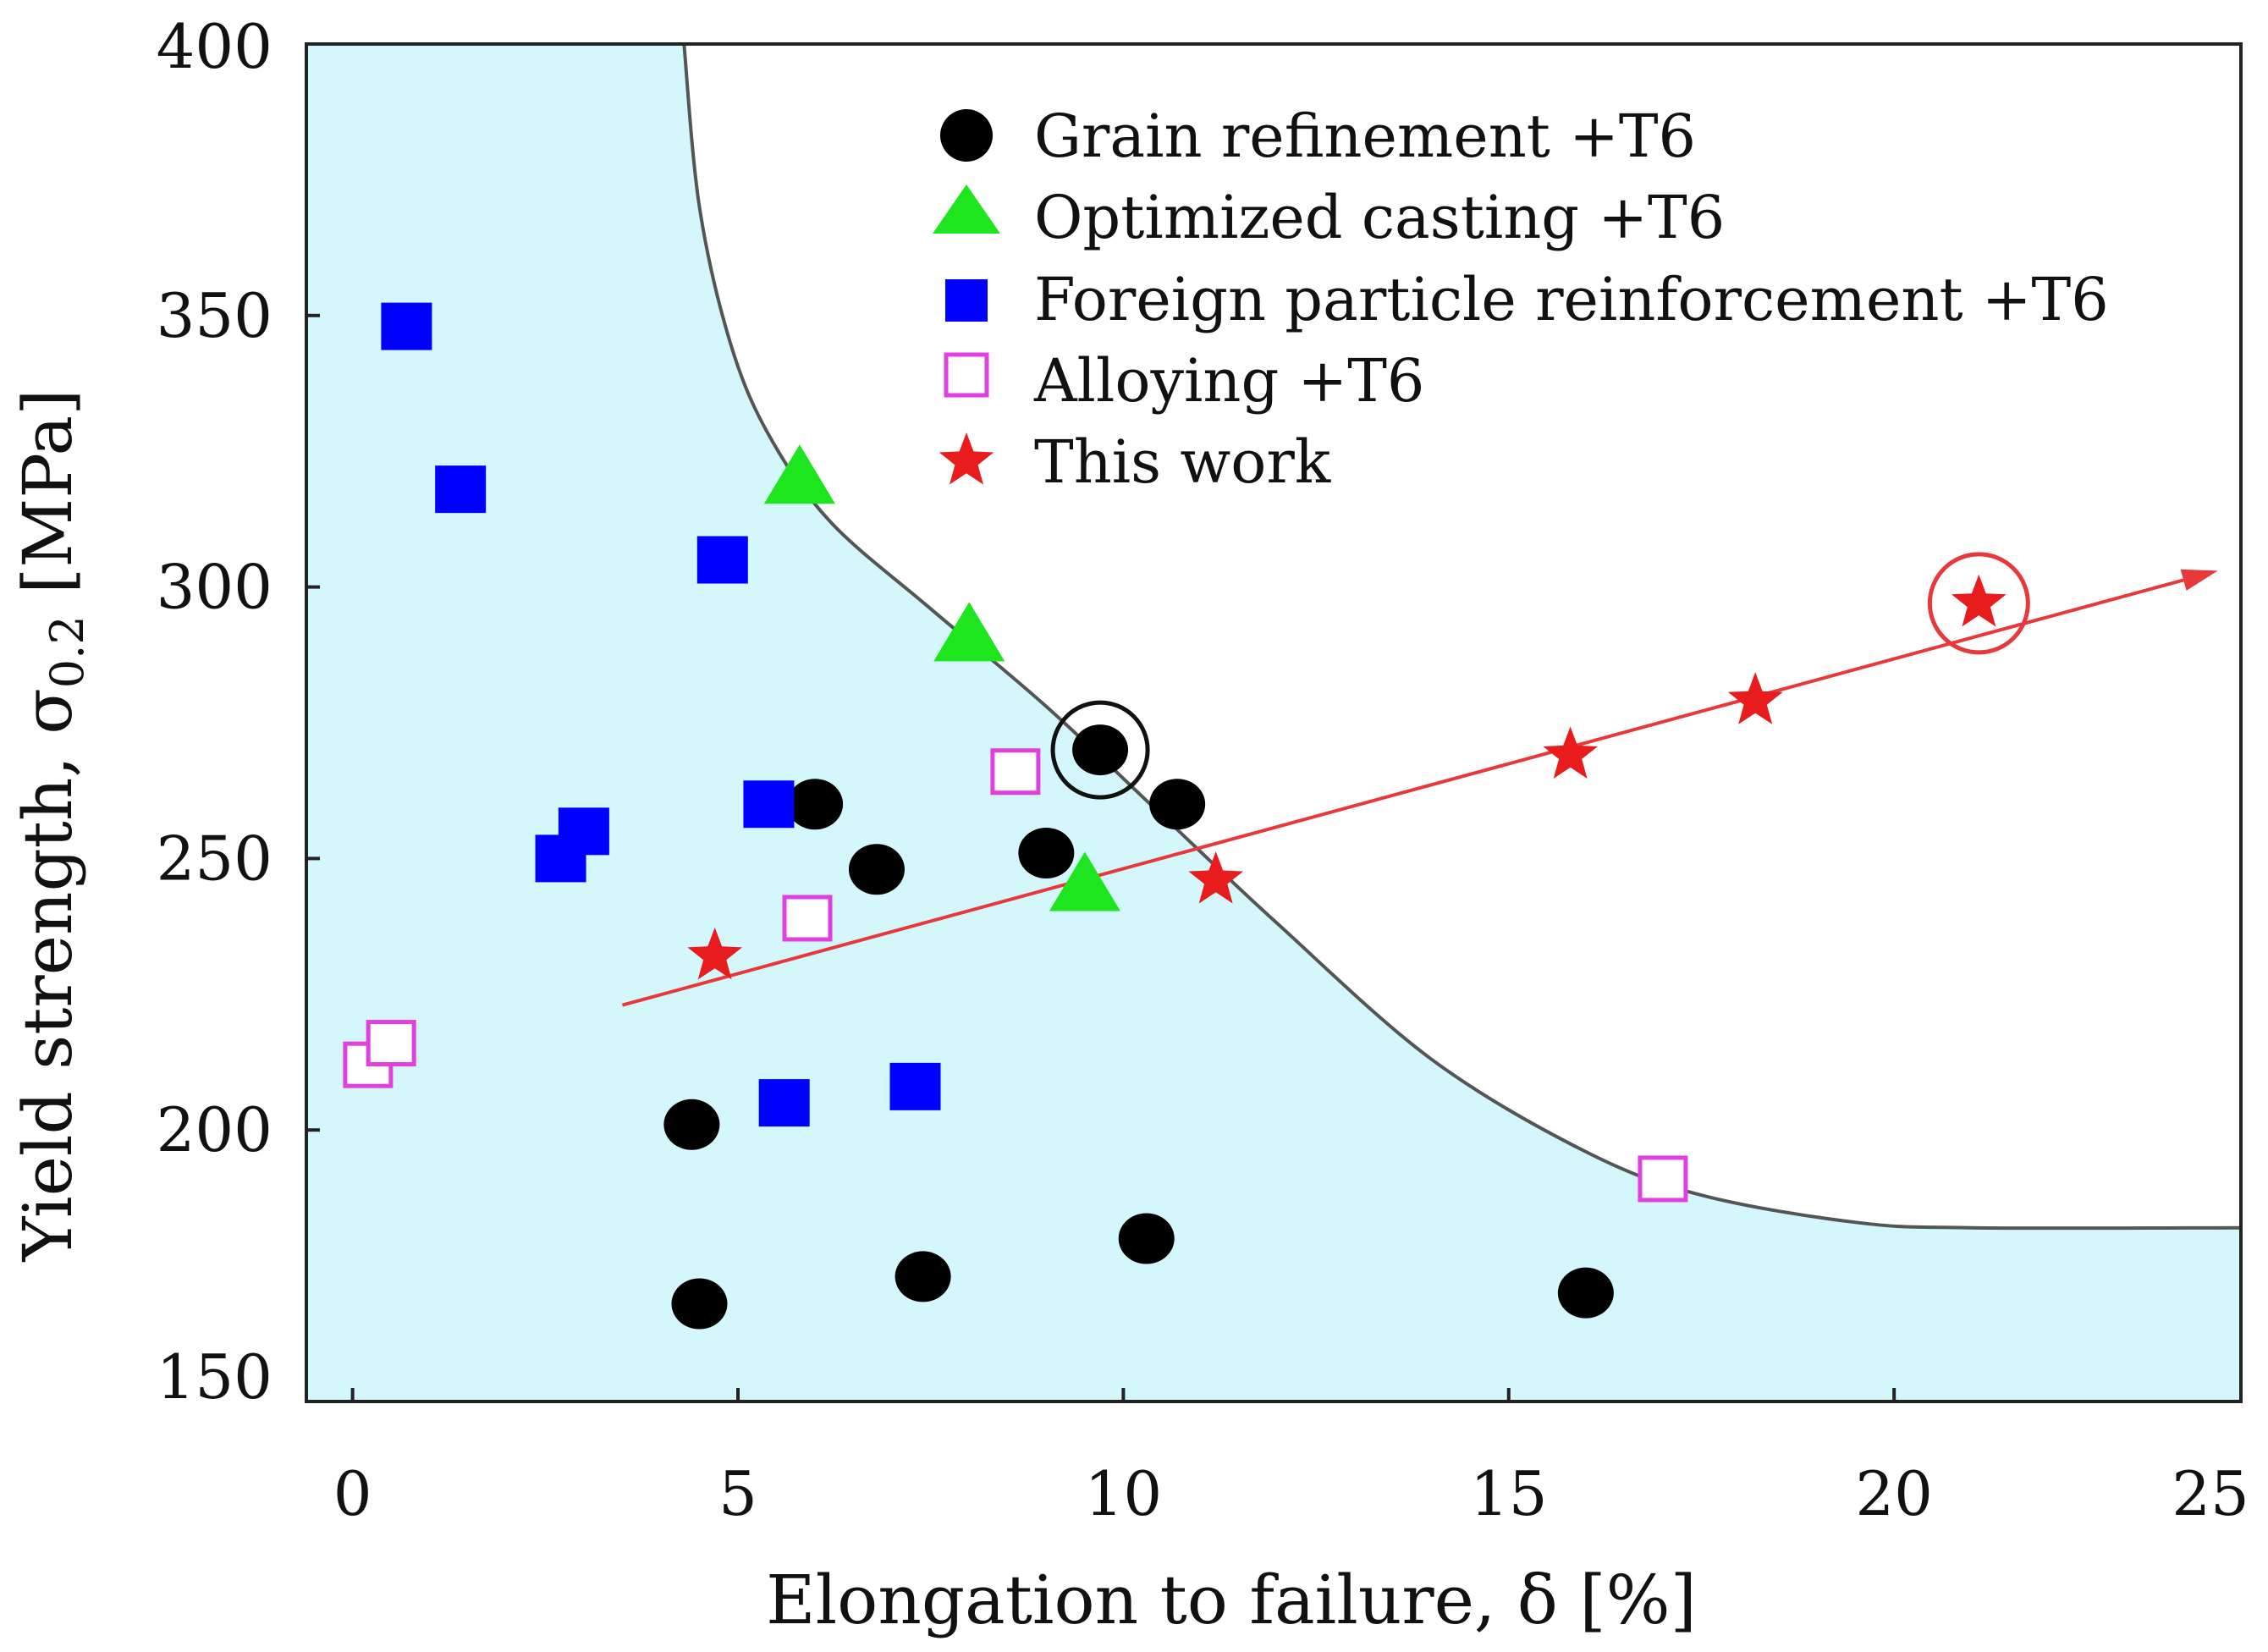 The width and height of the screenshot is (2268, 1652). What do you see at coordinates (1894, 1493) in the screenshot?
I see `x-tick-label: 20` at bounding box center [1894, 1493].